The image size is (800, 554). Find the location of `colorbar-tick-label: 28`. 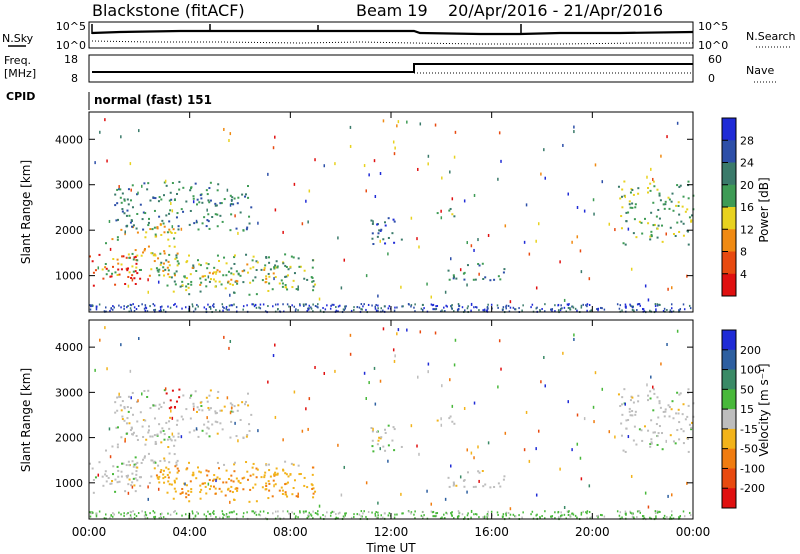

colorbar-tick-label: 28 is located at coordinates (747, 140).